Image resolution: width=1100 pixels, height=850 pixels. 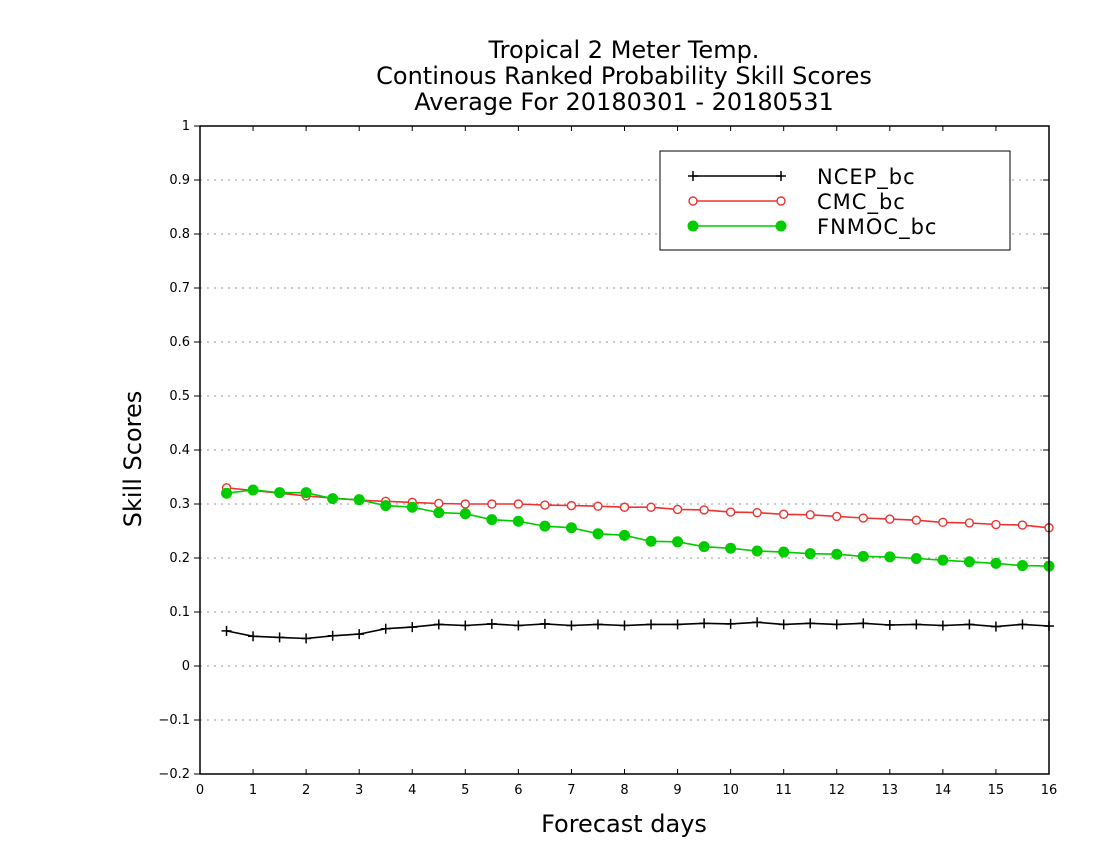 What do you see at coordinates (200, 790) in the screenshot?
I see `x-tick-label: 0` at bounding box center [200, 790].